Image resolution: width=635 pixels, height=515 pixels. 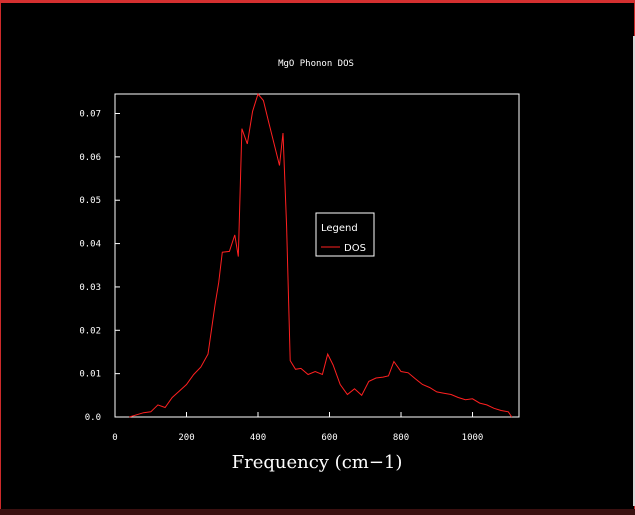 What do you see at coordinates (90, 331) in the screenshot?
I see `y-tick-label: 0.02` at bounding box center [90, 331].